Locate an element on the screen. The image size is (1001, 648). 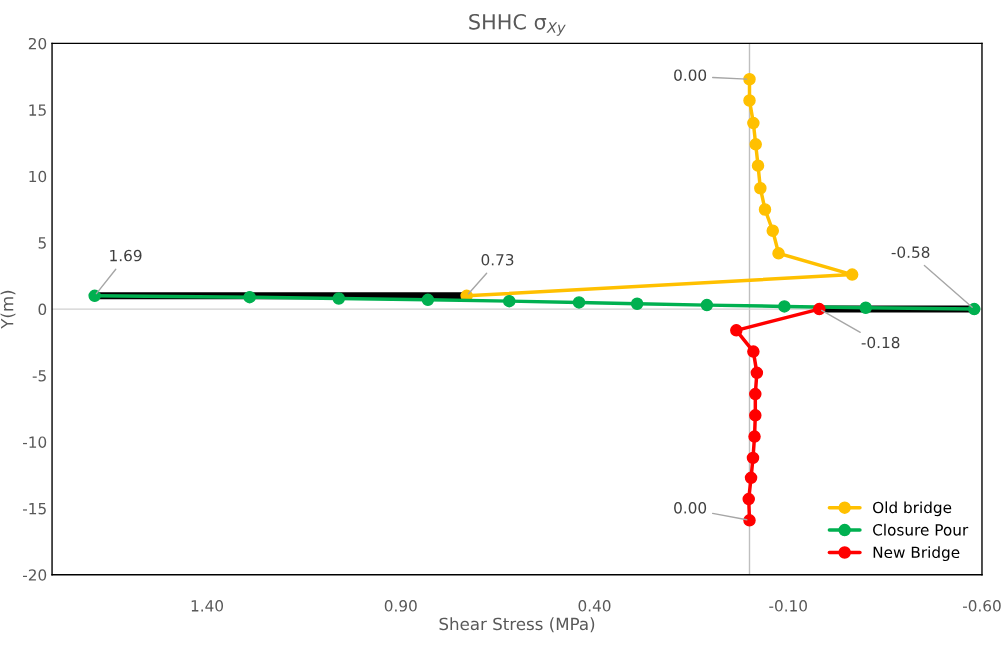
y-tick-label: -5 is located at coordinates (39, 376).